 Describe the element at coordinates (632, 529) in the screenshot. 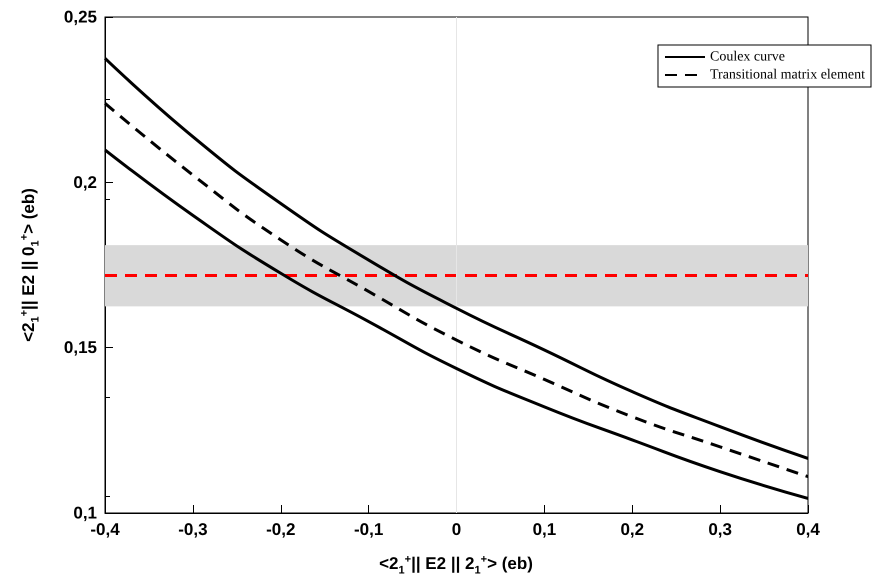

I see `x-tick-label: 0,2` at that location.